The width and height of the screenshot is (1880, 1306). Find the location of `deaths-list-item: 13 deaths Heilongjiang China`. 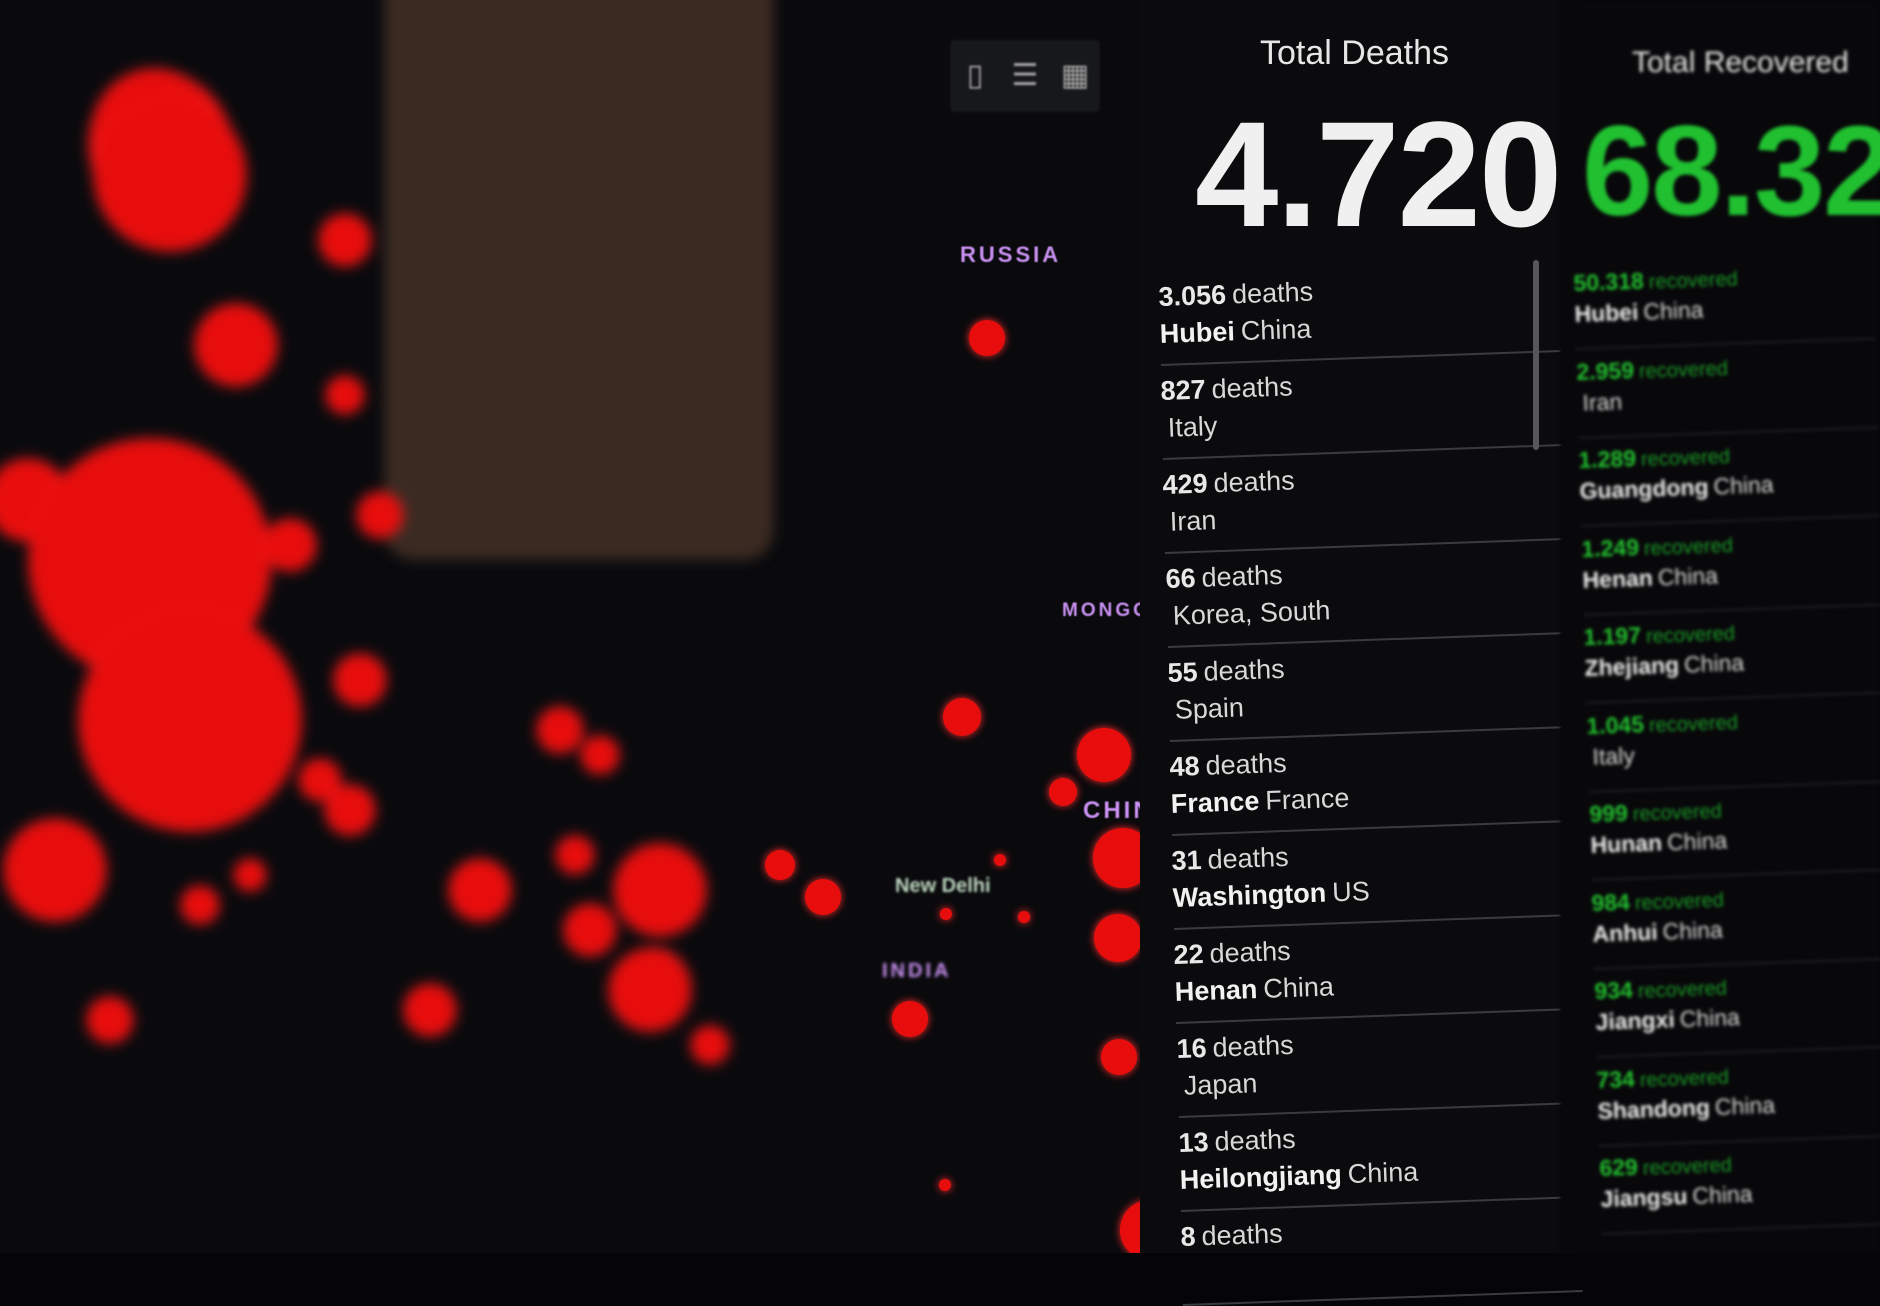

deaths-list-item: 13 deaths Heilongjiang China is located at coordinates (1379, 1163).